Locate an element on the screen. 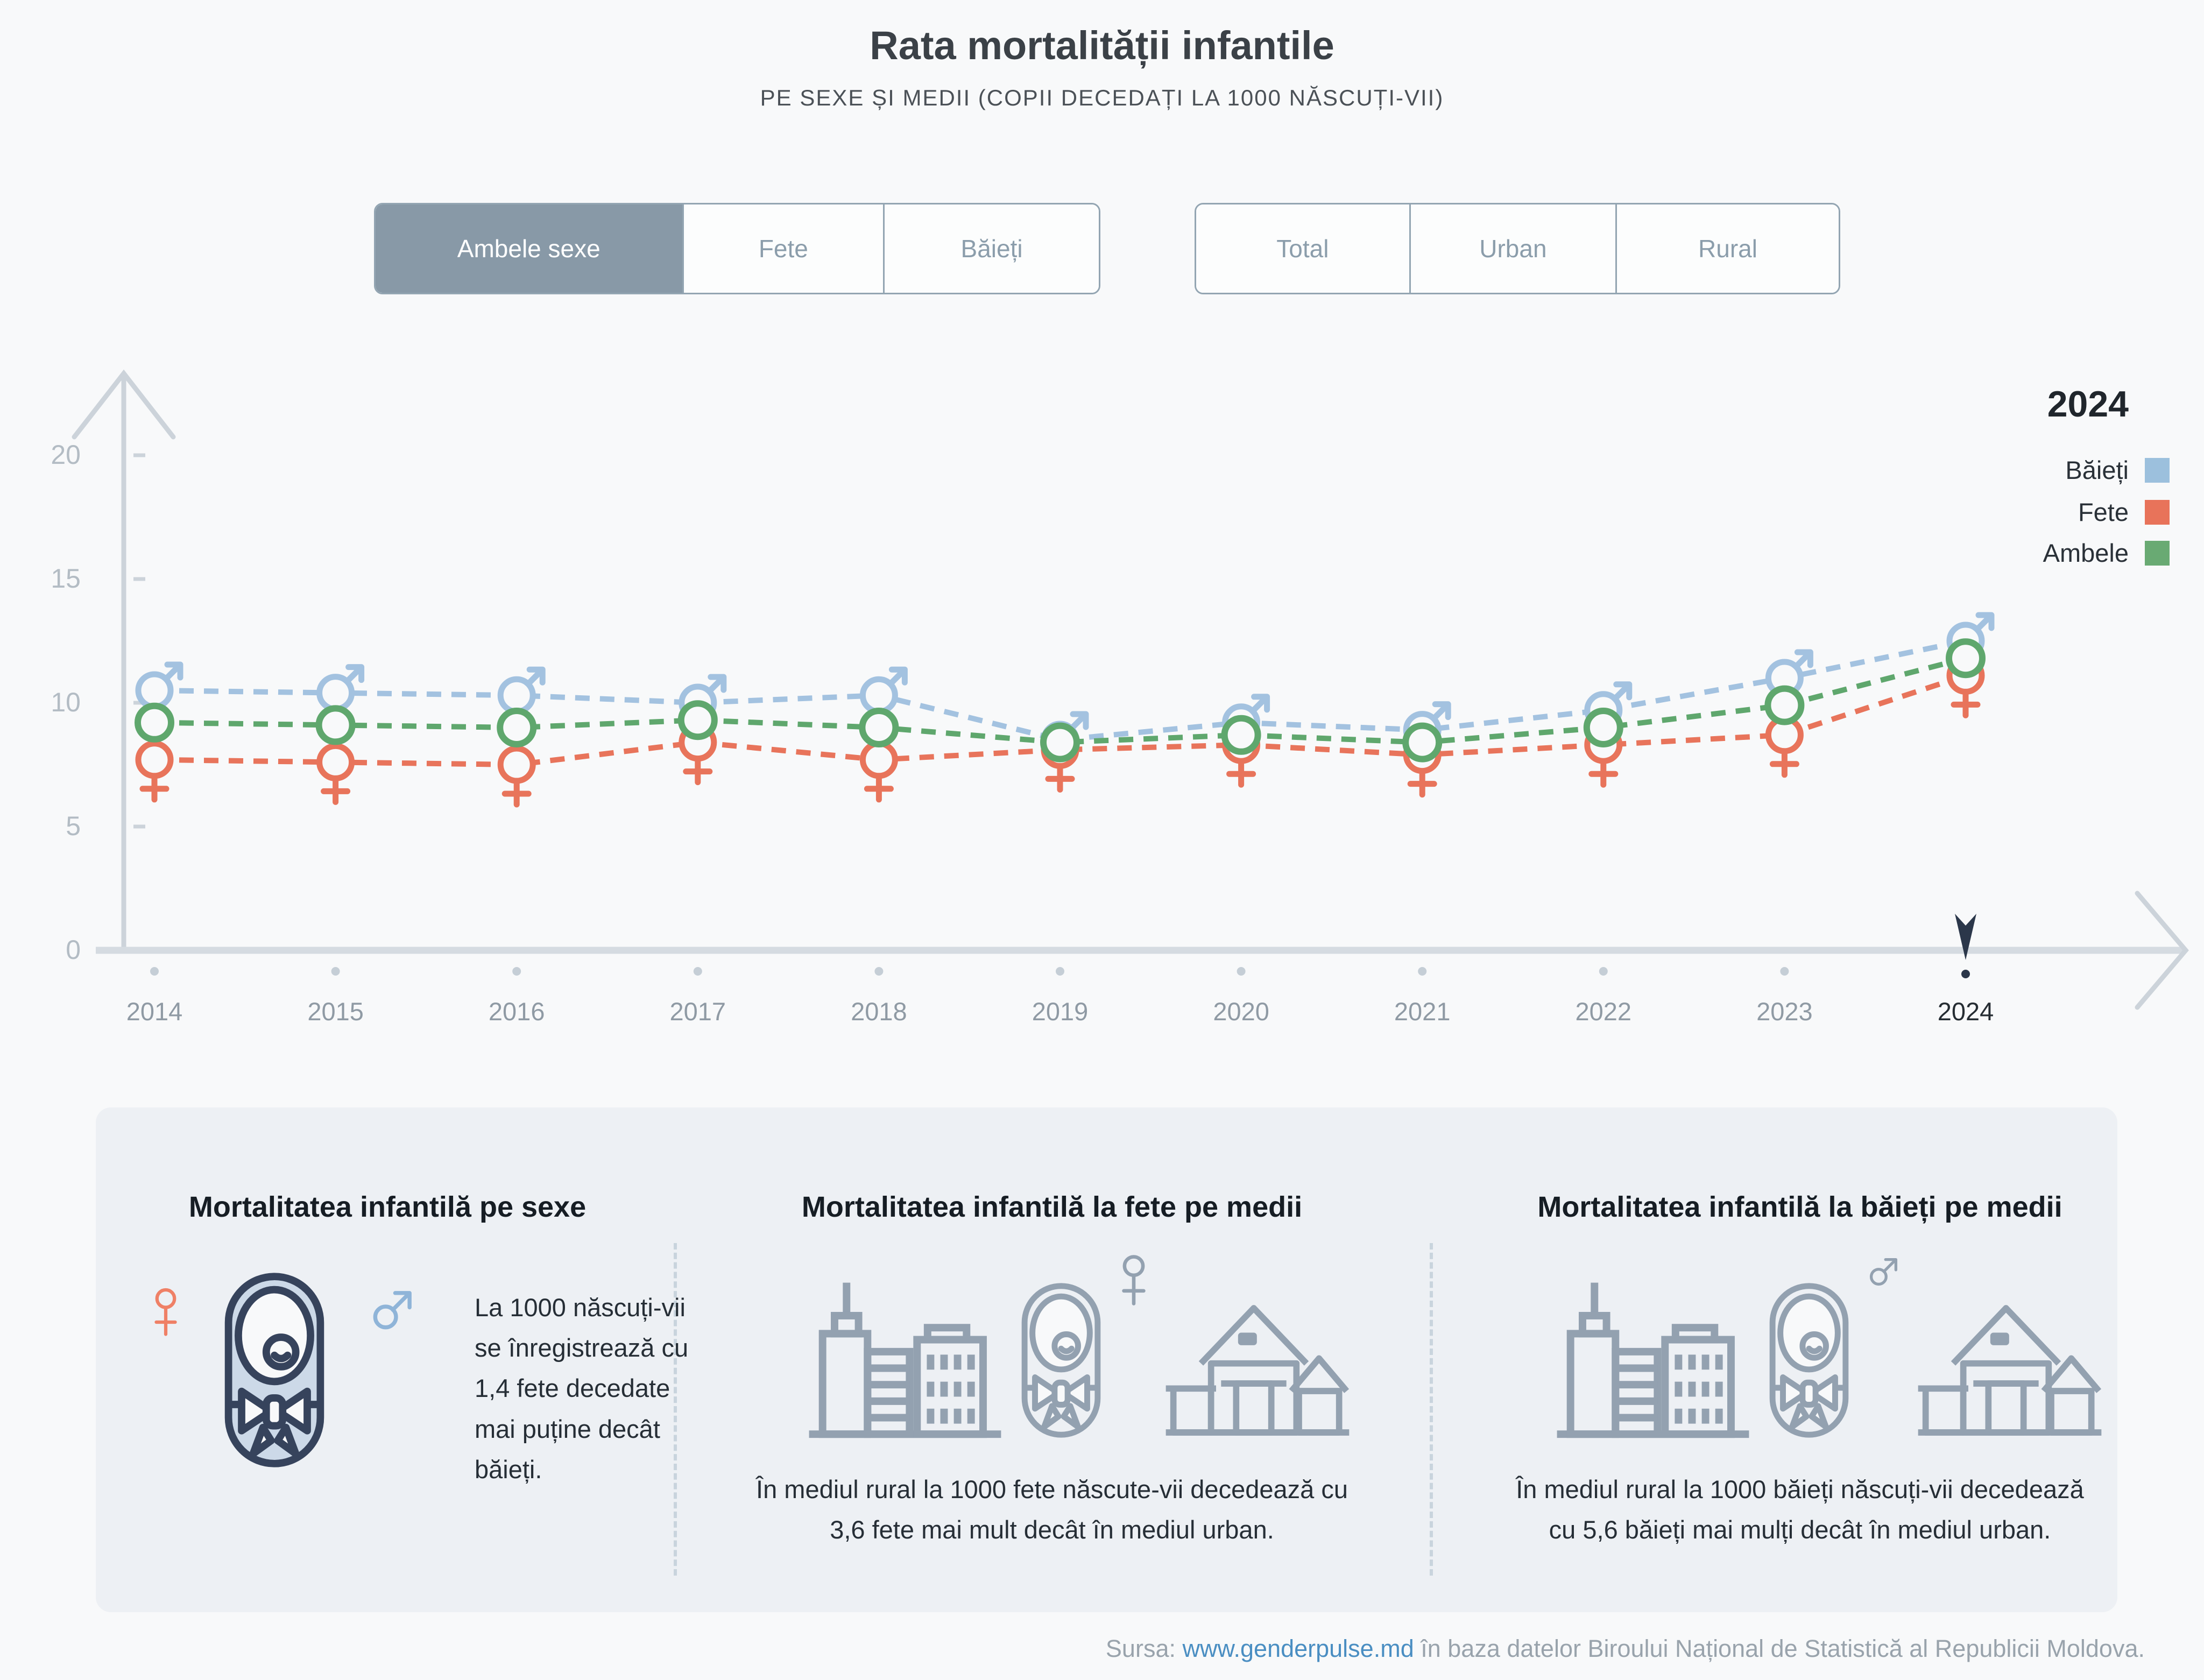  card-fete-title: Mortalitatea infantilă la fete pe medii is located at coordinates (1052, 1207).